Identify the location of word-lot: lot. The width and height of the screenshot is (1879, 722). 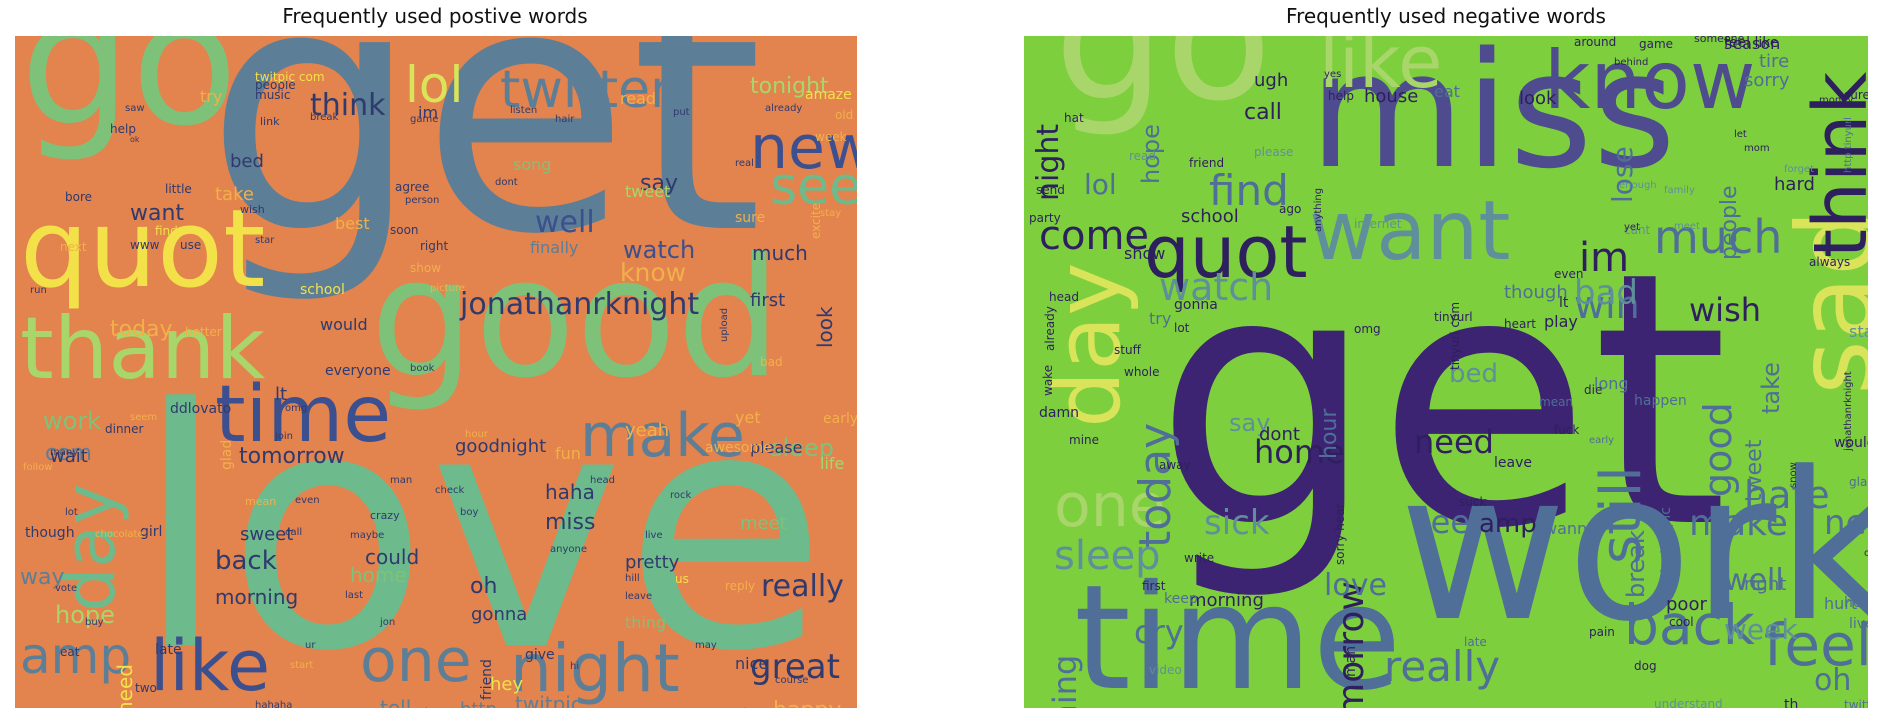
(71, 512).